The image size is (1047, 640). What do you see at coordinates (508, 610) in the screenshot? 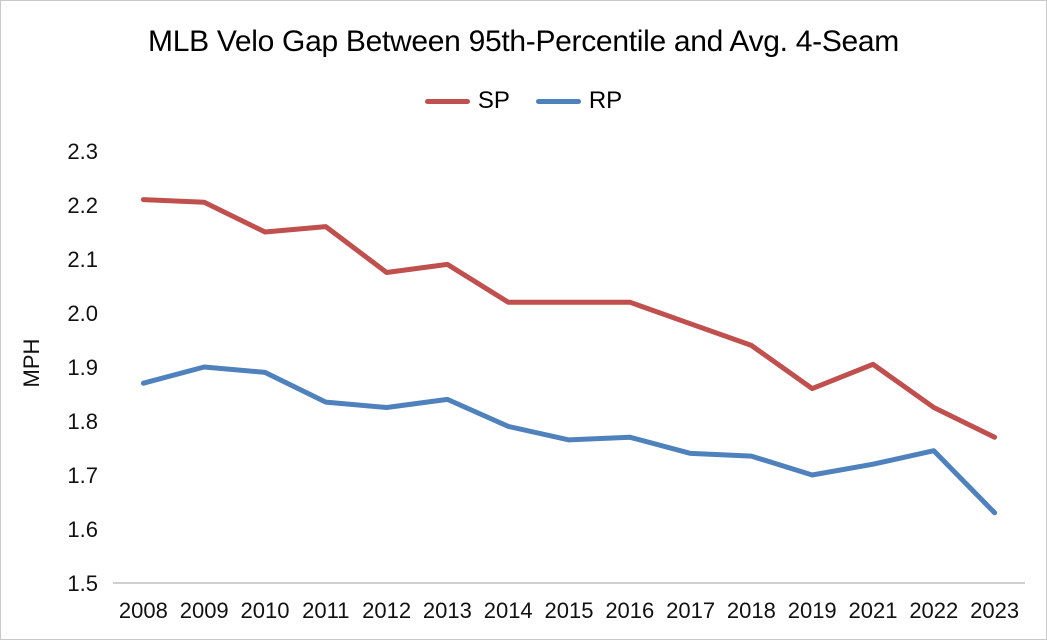
I see `x-tick-label: 2014` at bounding box center [508, 610].